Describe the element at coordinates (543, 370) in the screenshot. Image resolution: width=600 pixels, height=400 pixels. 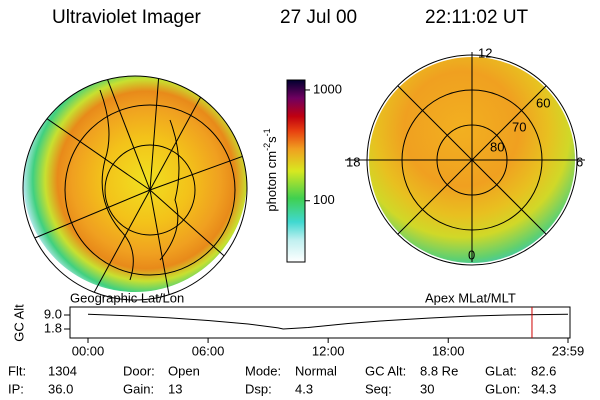
I see `field-value: 82.6` at that location.